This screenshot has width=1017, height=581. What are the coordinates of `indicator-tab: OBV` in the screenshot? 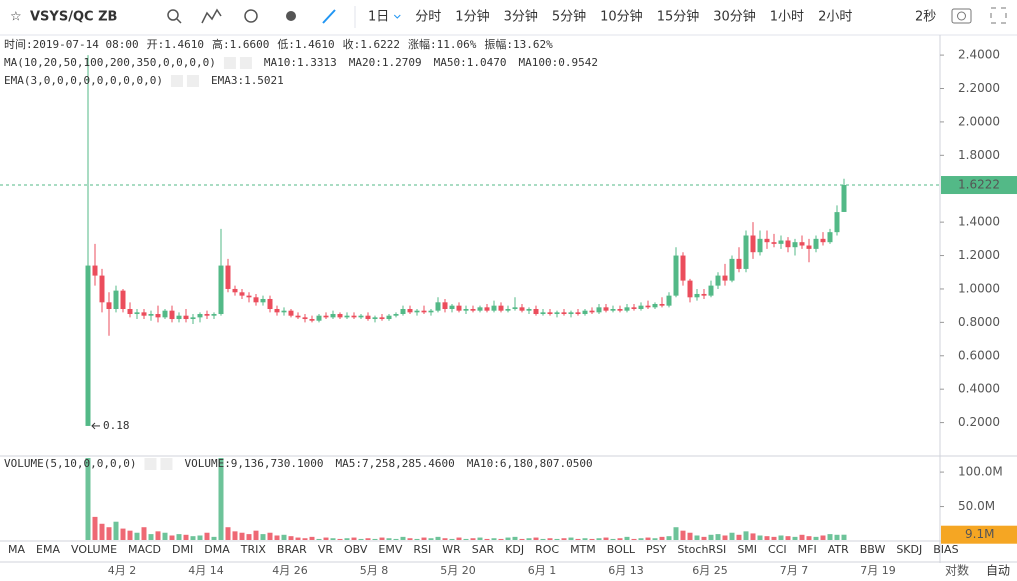 It's located at (356, 549).